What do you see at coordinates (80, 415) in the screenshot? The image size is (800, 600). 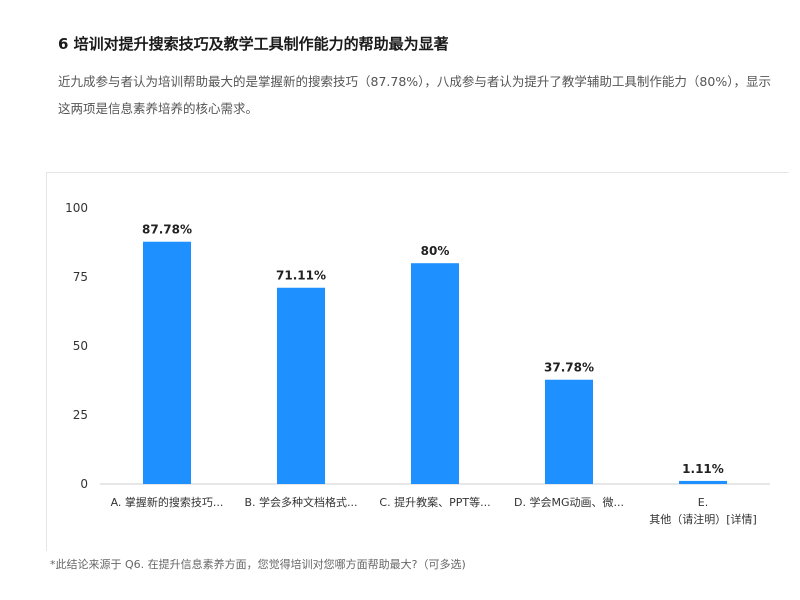 I see `y-tick-label: 25` at bounding box center [80, 415].